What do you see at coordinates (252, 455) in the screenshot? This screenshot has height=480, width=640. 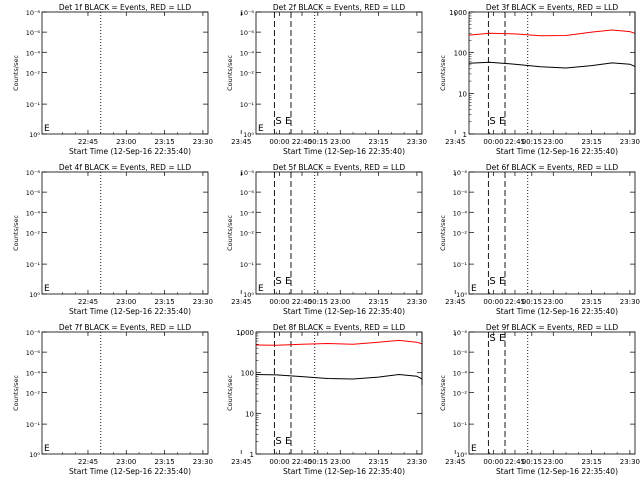 I see `y-tick-label: 1` at bounding box center [252, 455].